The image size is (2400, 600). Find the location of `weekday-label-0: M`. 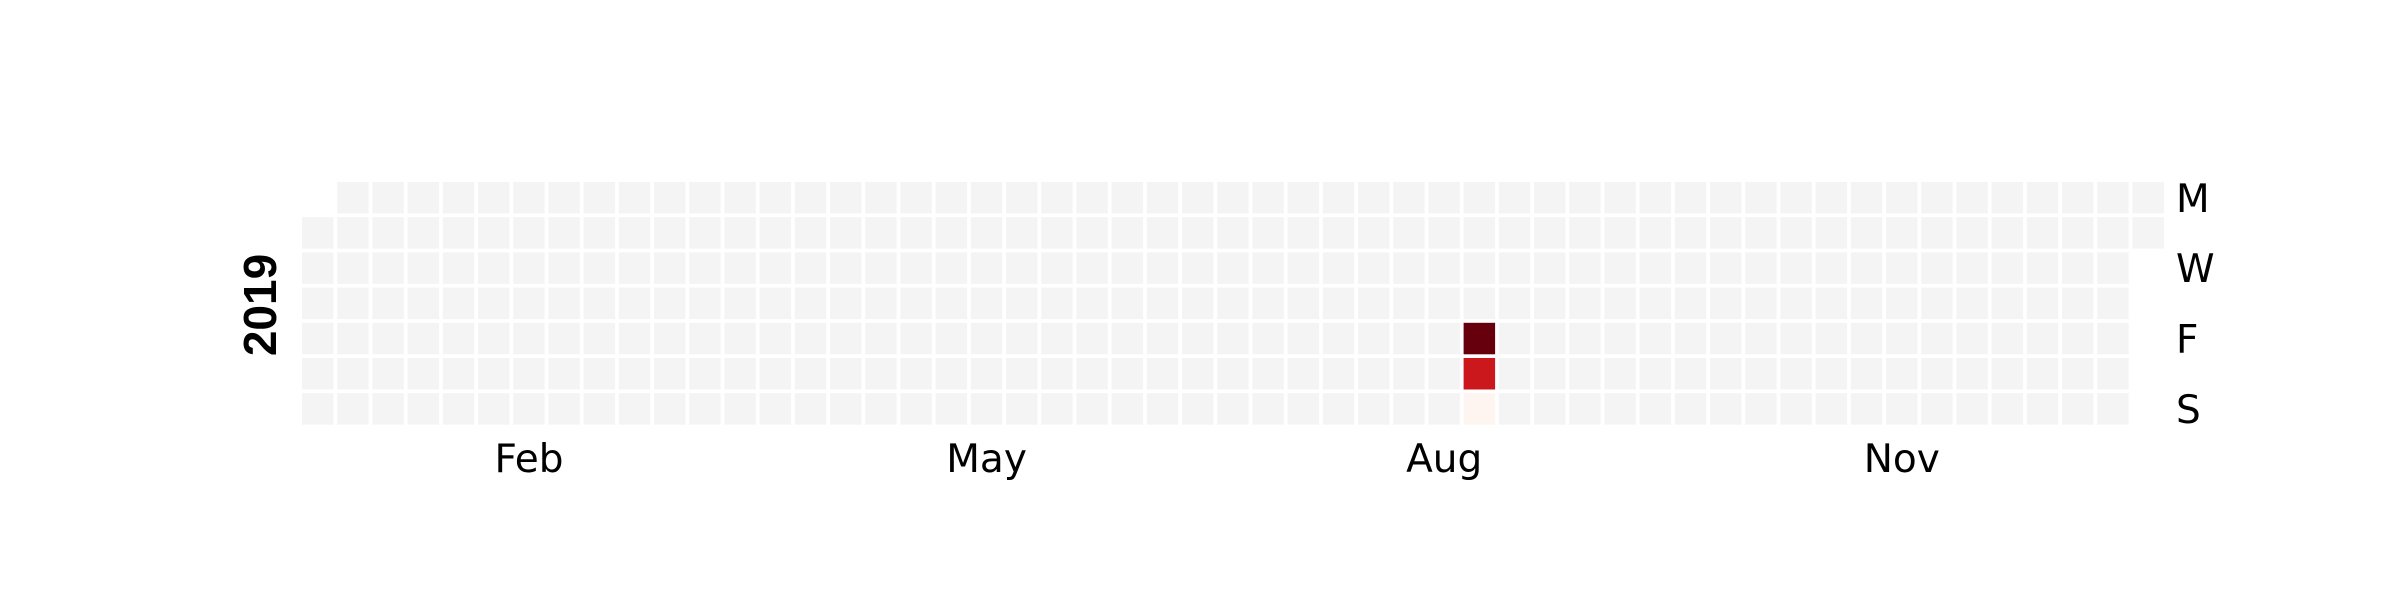

weekday-label-0: M is located at coordinates (2193, 199).